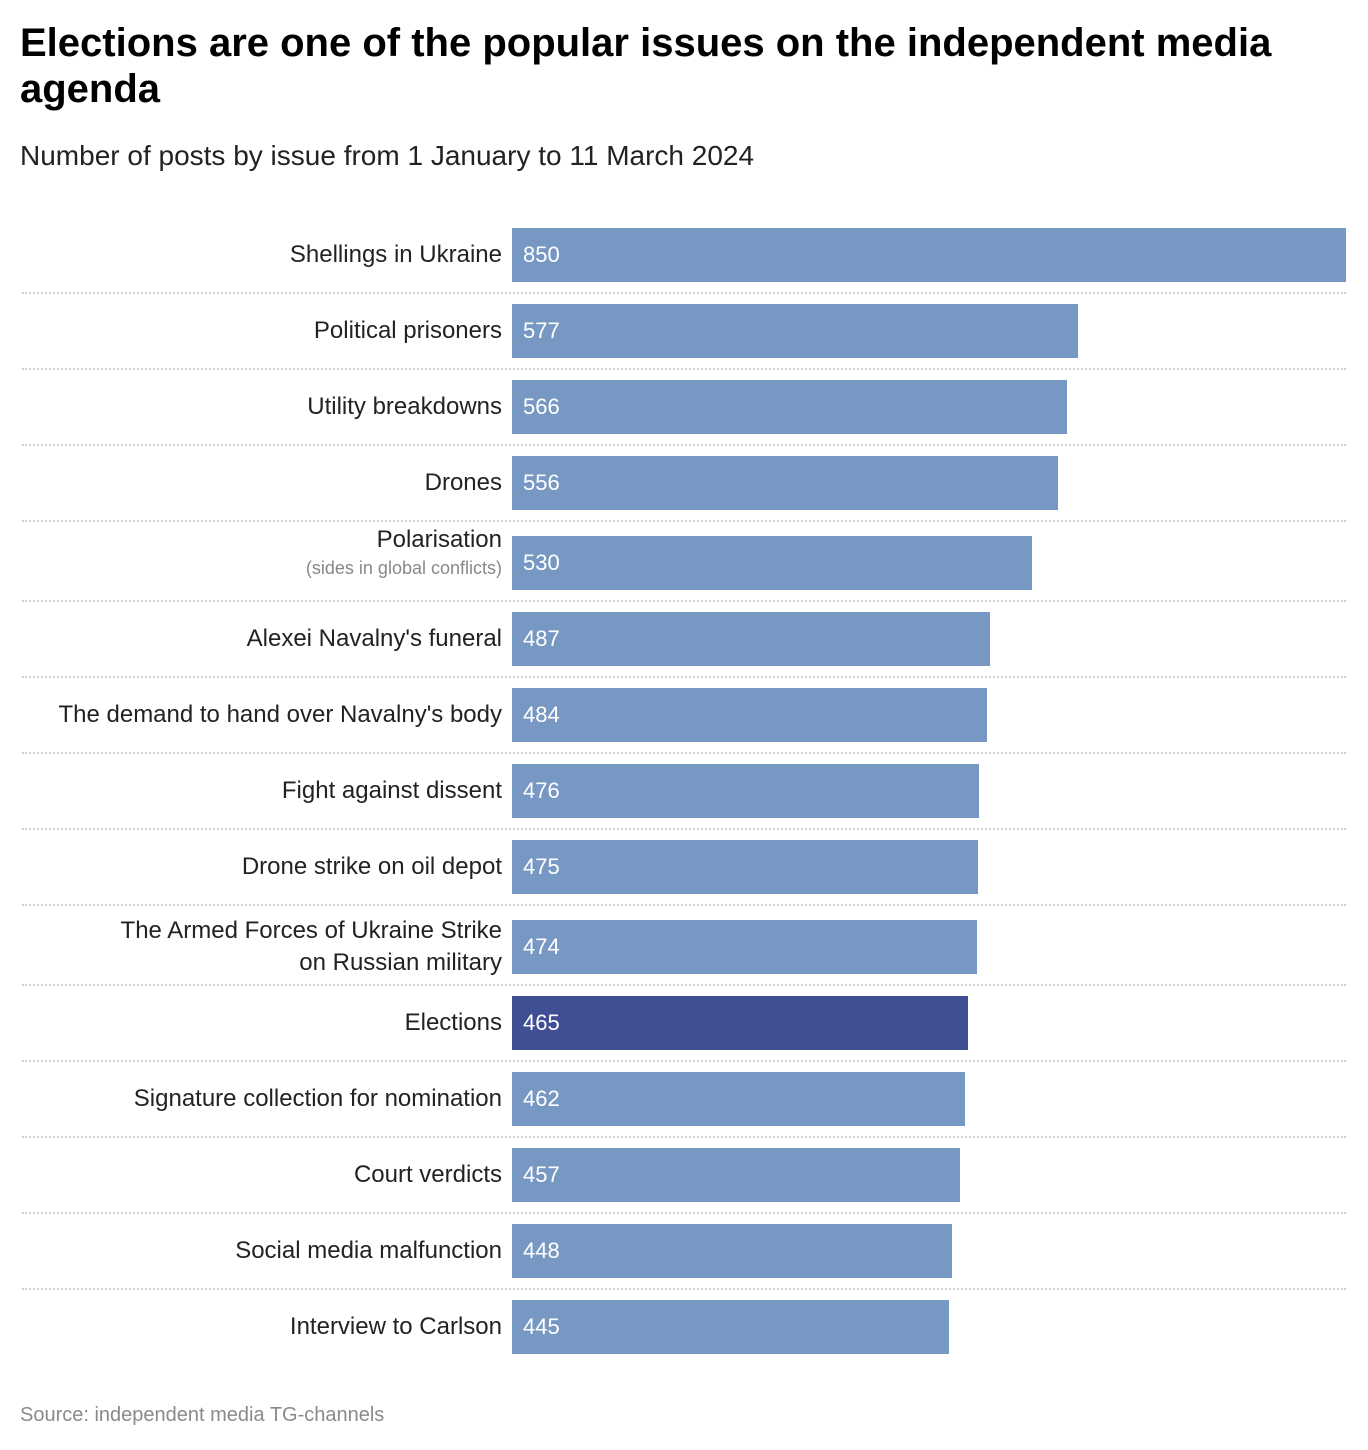 The height and width of the screenshot is (1450, 1368). What do you see at coordinates (404, 406) in the screenshot?
I see `category-label: Utility breakdowns` at bounding box center [404, 406].